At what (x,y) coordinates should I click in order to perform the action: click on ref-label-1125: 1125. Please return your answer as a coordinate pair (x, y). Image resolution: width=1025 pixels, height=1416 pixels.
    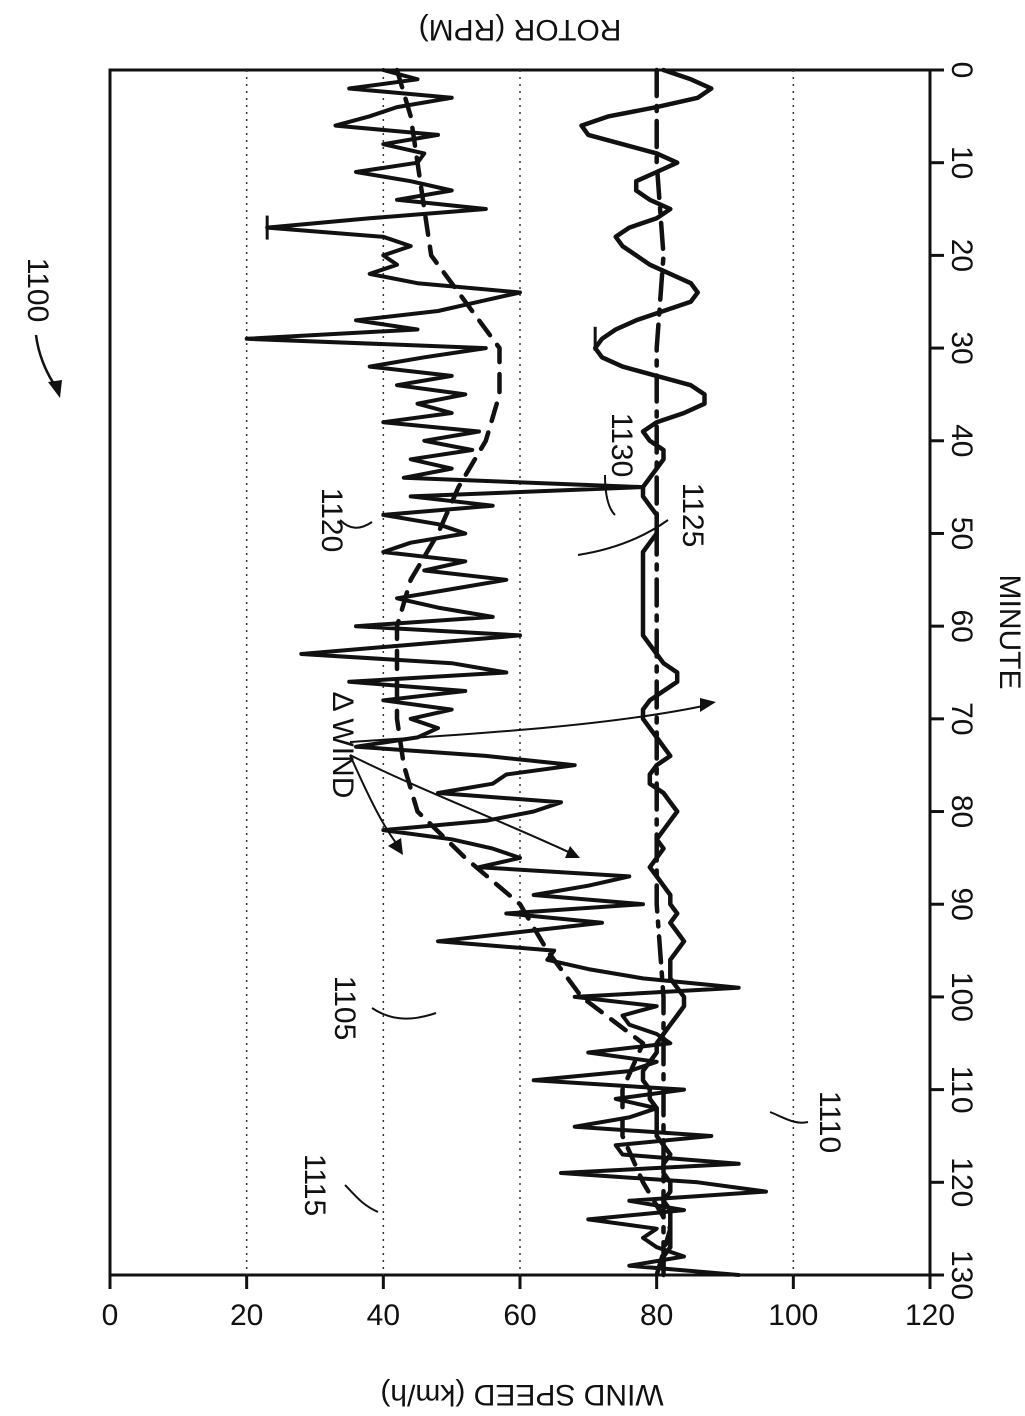
    Looking at the image, I should click on (692, 515).